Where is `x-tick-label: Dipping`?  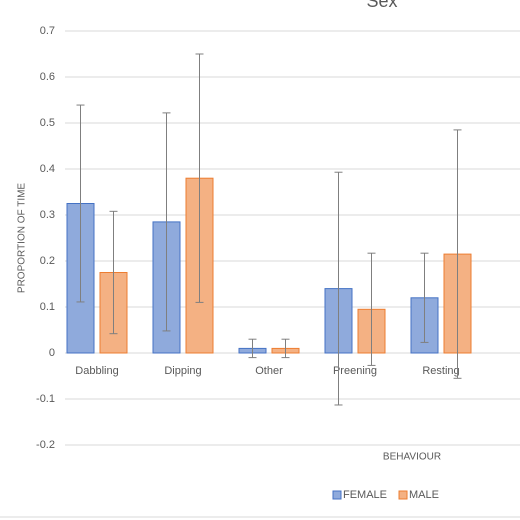 x-tick-label: Dipping is located at coordinates (182, 371).